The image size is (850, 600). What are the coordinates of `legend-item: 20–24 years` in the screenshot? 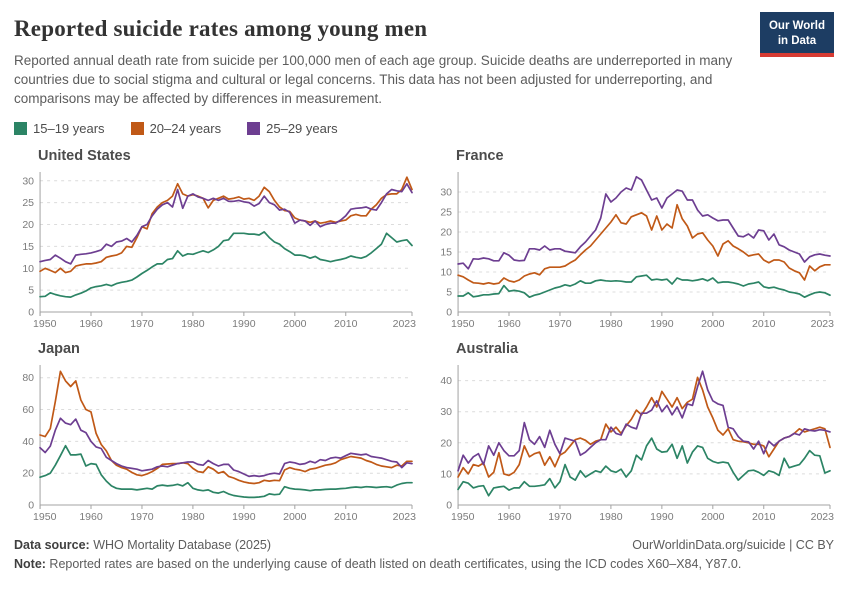 It's located at (176, 129).